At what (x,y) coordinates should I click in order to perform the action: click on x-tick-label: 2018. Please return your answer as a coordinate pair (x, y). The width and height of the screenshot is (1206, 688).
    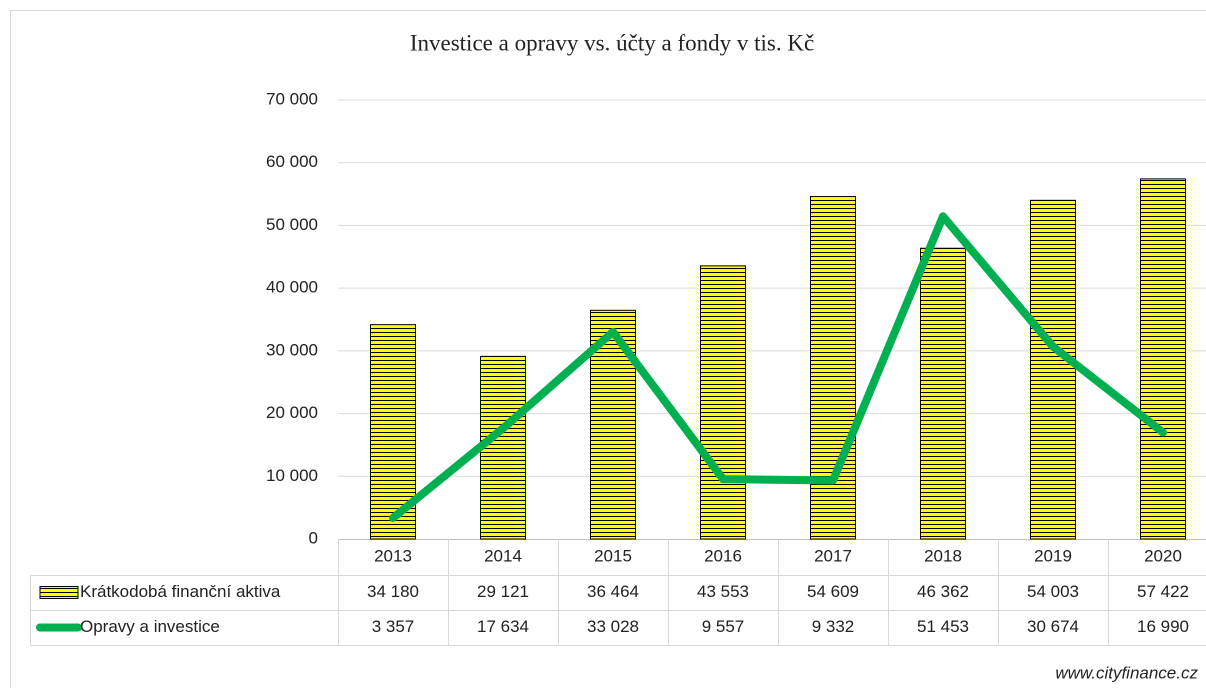
    Looking at the image, I should click on (943, 555).